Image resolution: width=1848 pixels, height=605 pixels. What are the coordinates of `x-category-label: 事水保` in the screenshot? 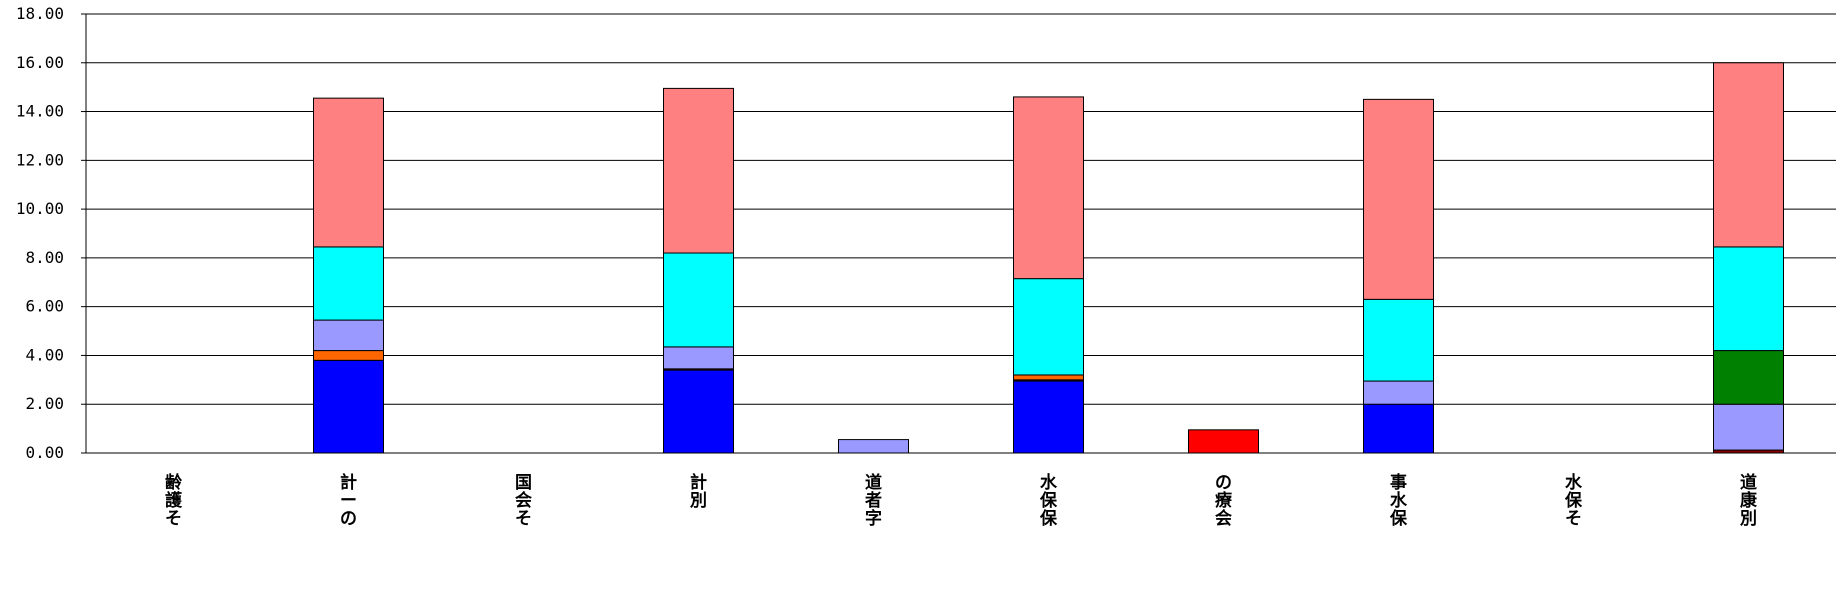 It's located at (1398, 501).